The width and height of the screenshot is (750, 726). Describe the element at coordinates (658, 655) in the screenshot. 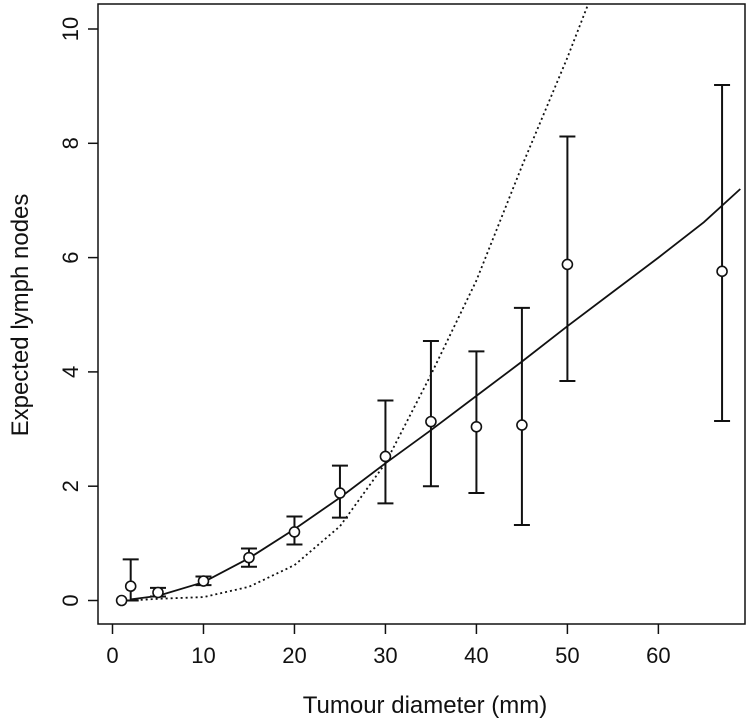

I see `x-tick-label: 60` at that location.